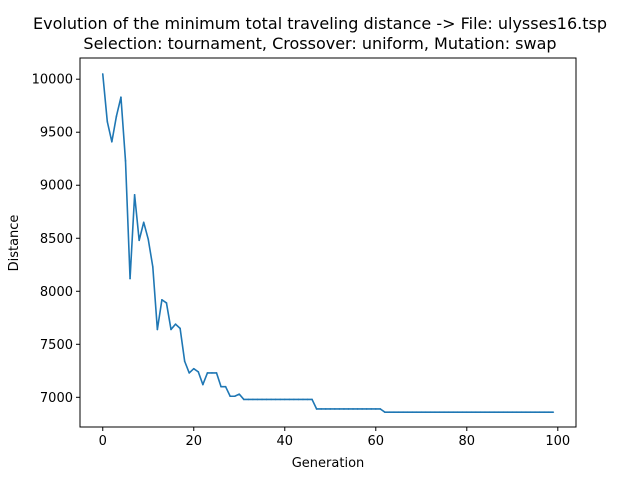 The image size is (640, 480). Describe the element at coordinates (103, 441) in the screenshot. I see `x-tick-label: 0` at that location.